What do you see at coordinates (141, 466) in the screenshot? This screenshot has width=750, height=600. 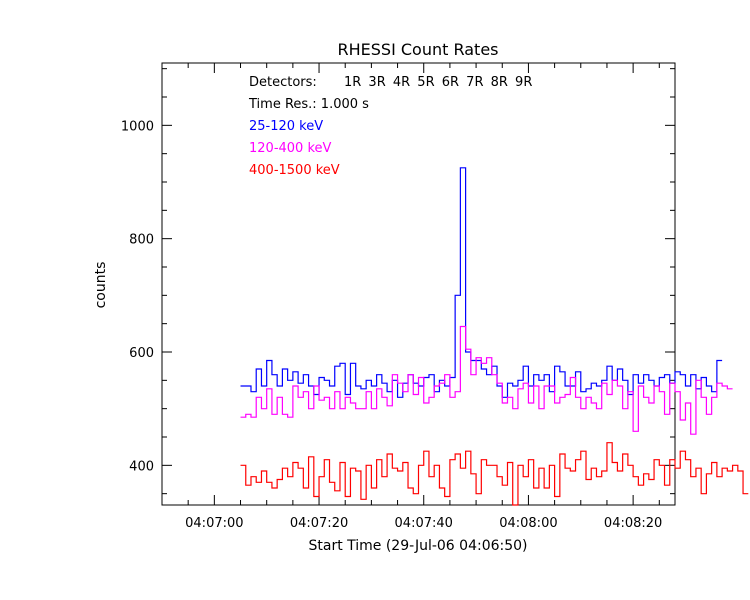 I see `y-tick-label: 400` at bounding box center [141, 466].